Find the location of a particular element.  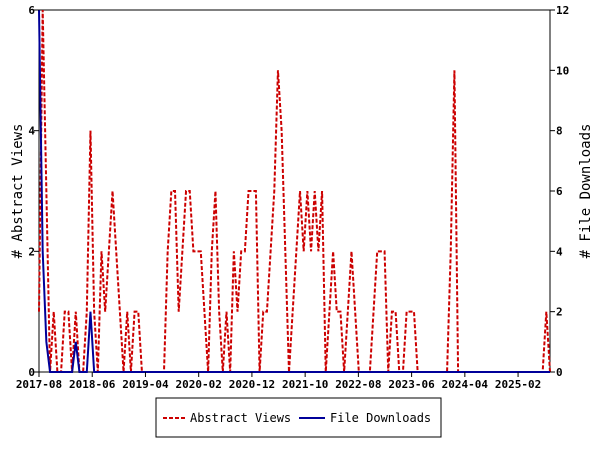

legend-box is located at coordinates (298, 417).